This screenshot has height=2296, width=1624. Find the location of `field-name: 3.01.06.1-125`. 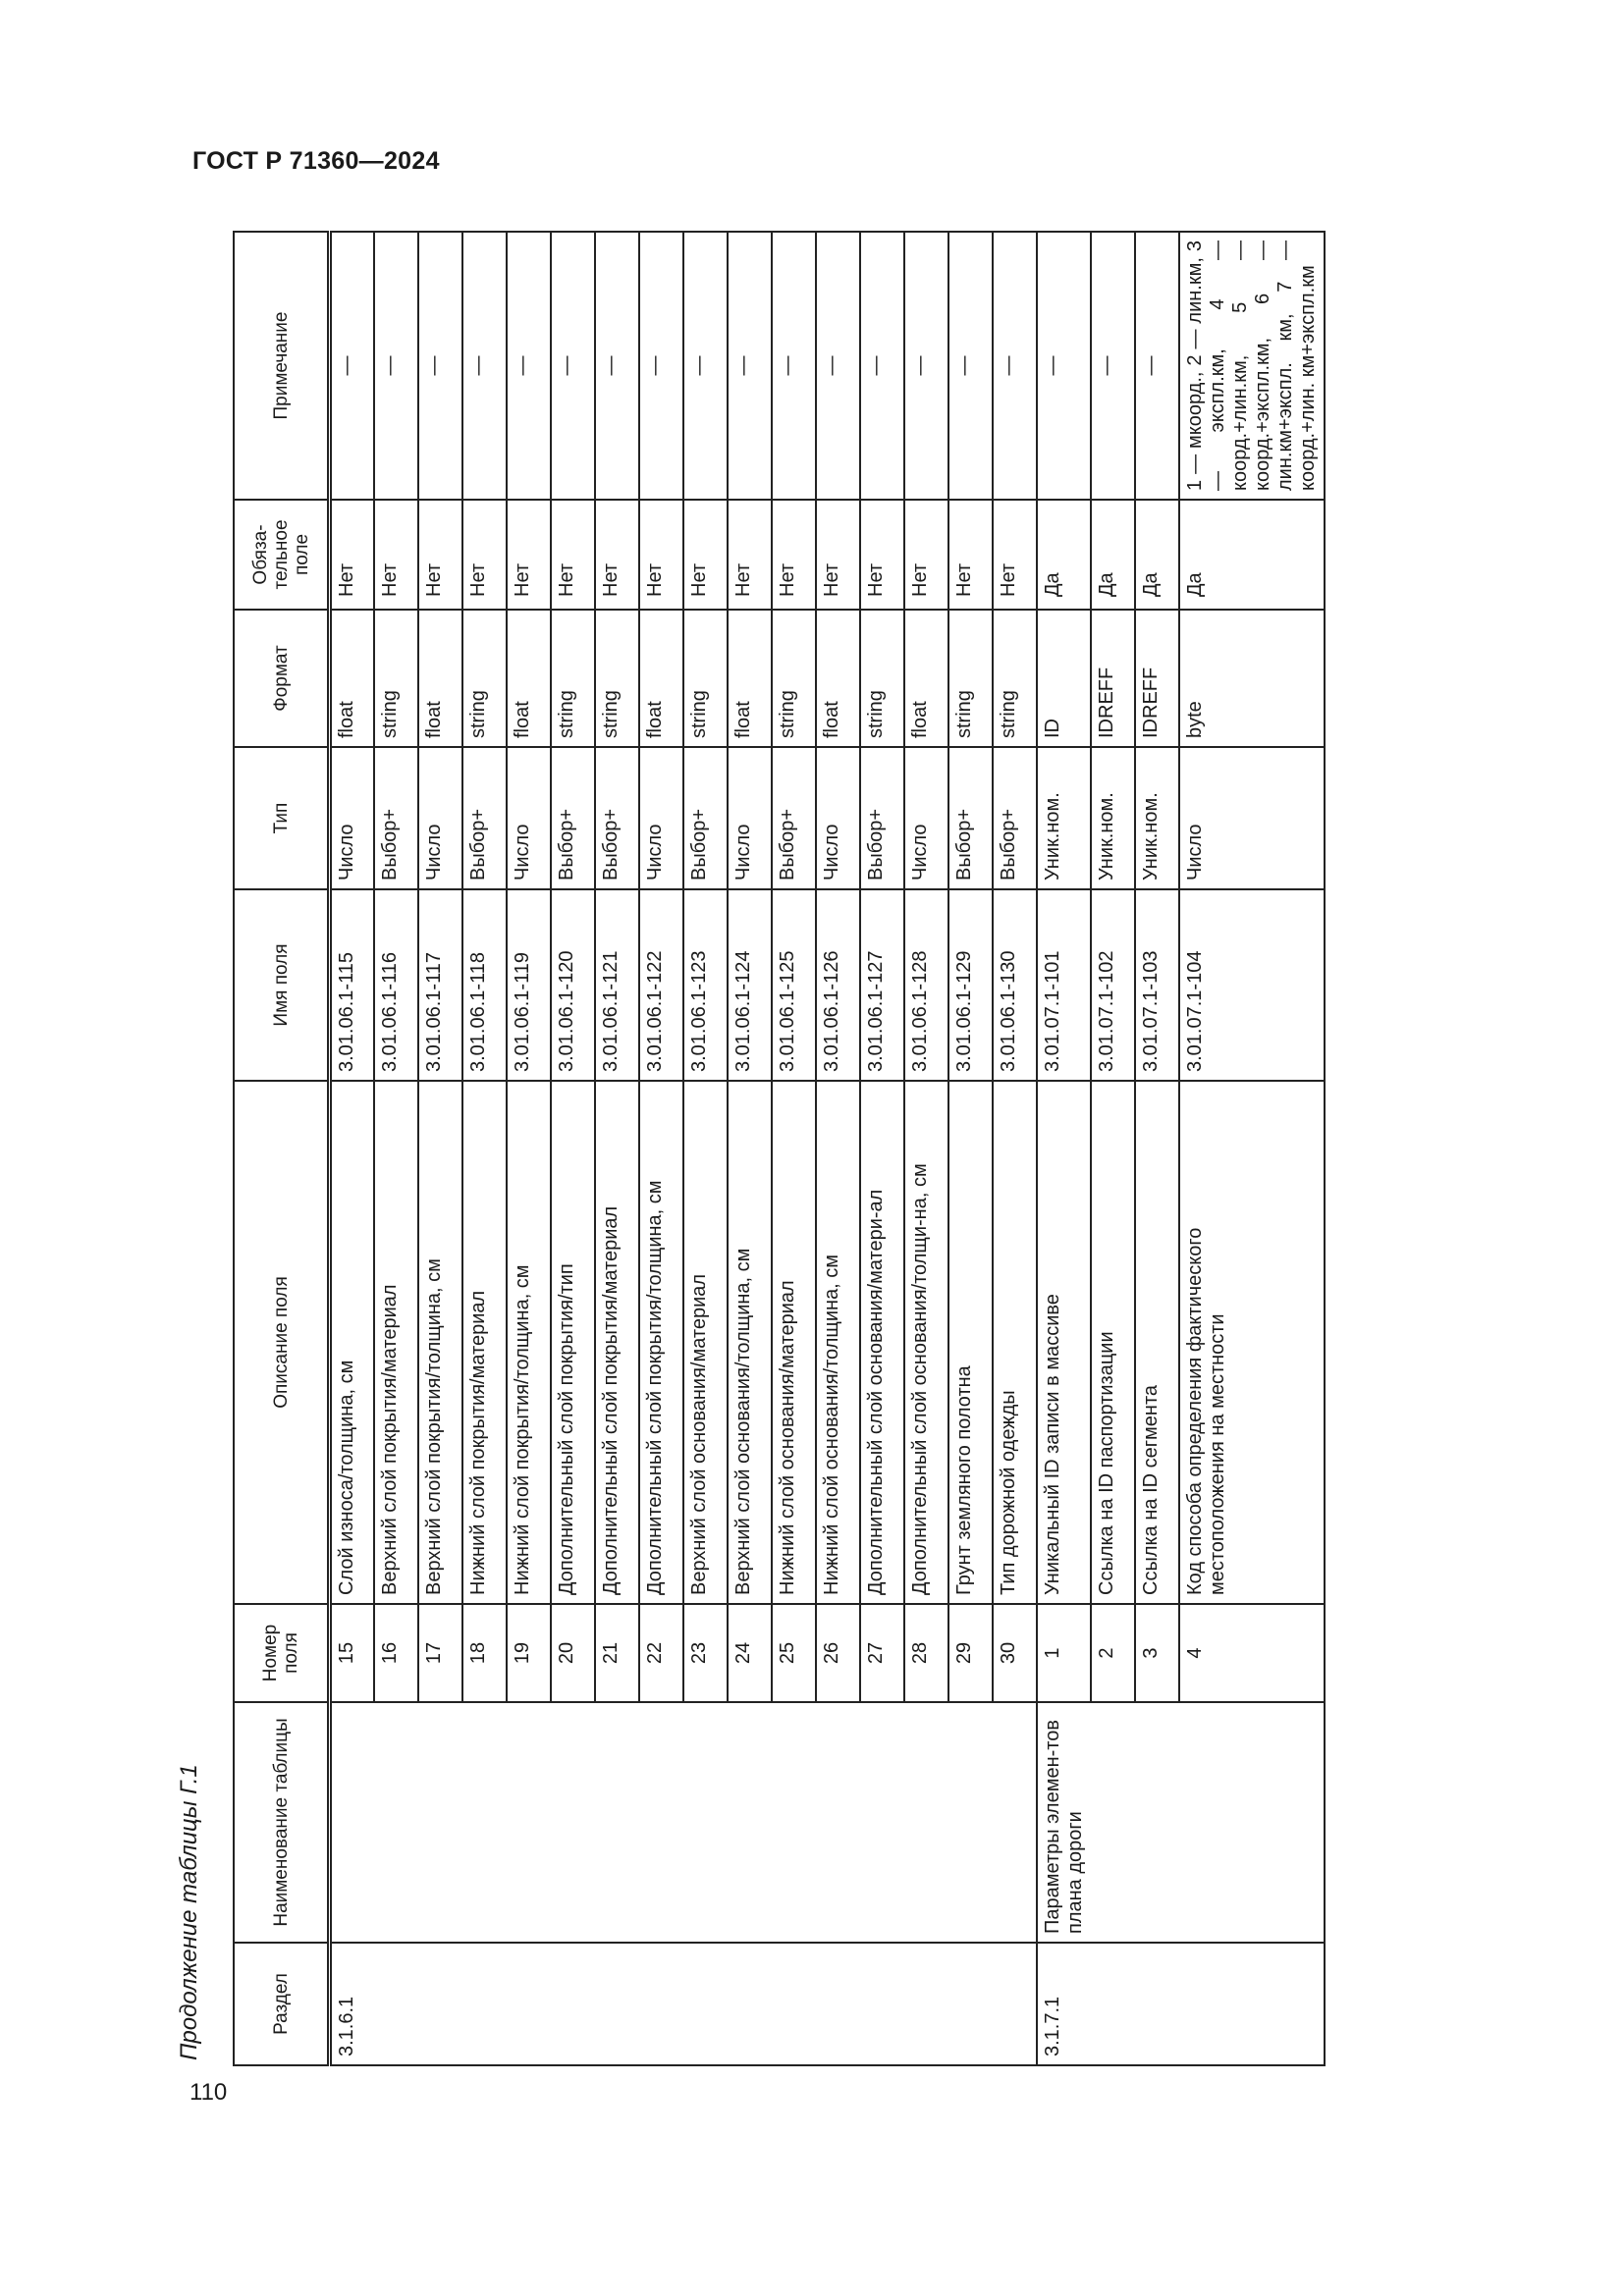

field-name: 3.01.06.1-125 is located at coordinates (793, 985).